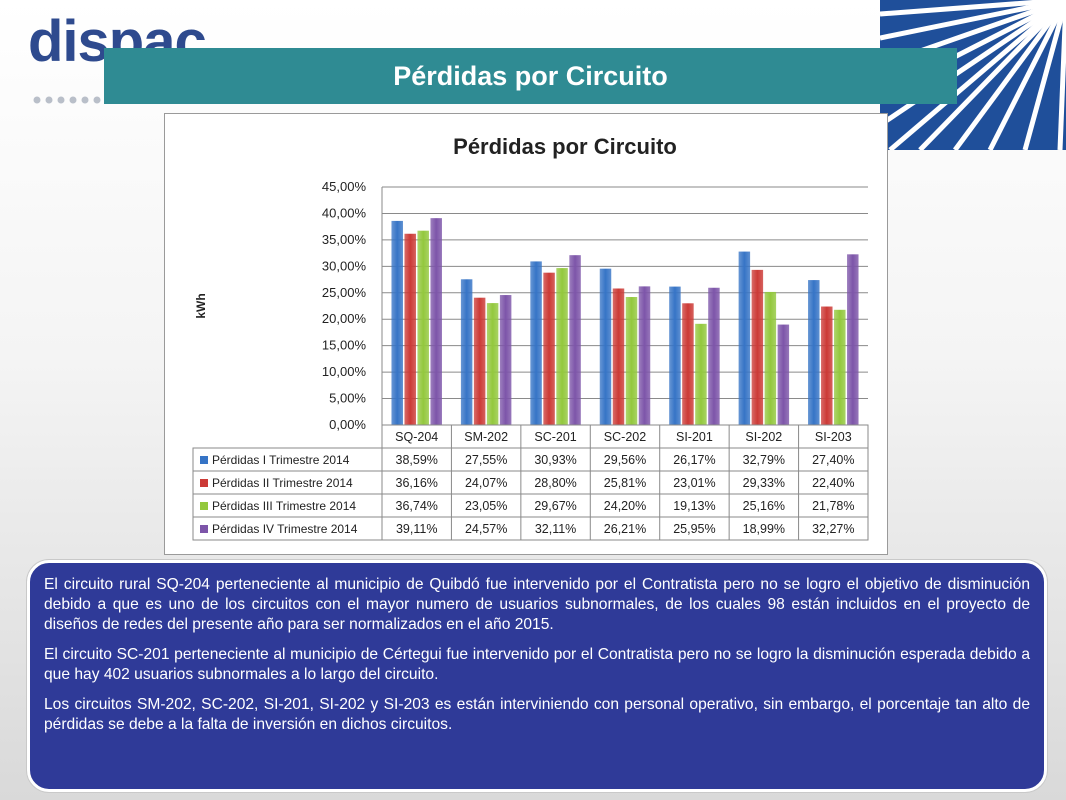 The height and width of the screenshot is (800, 1066). I want to click on x-category-label: SC-202, so click(625, 437).